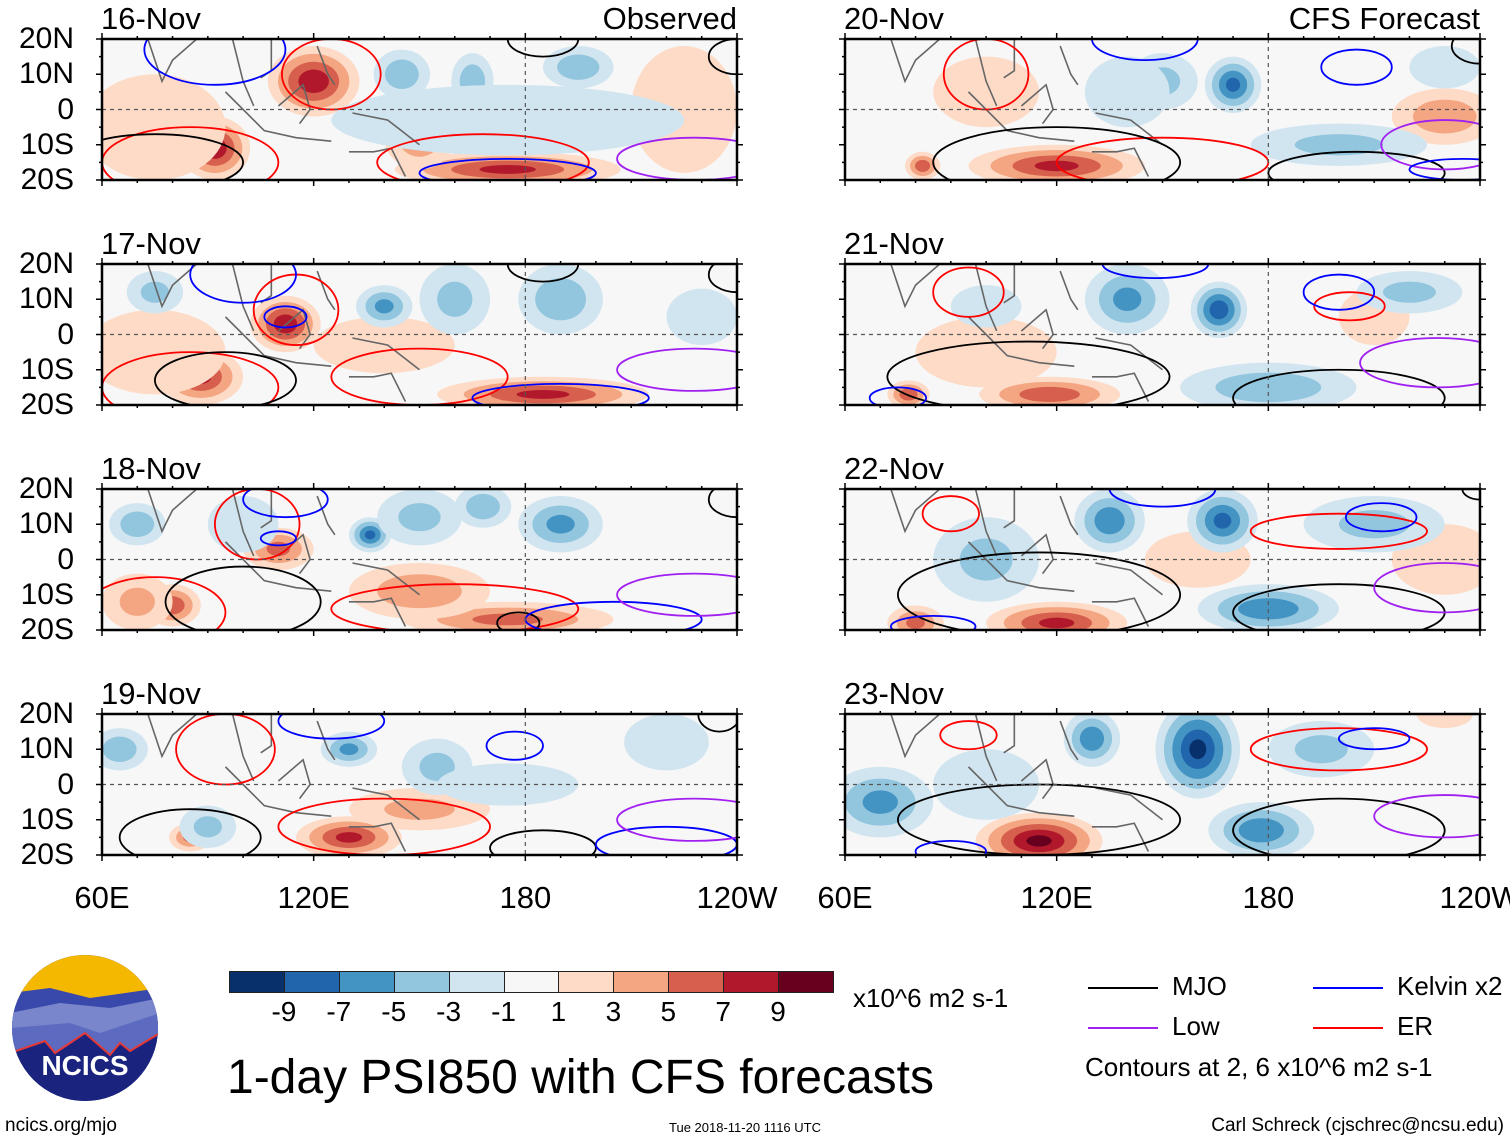  Describe the element at coordinates (1357, 1125) in the screenshot. I see `footer-author: Carl Schreck (cjschrec@ncsu.edu)` at that location.